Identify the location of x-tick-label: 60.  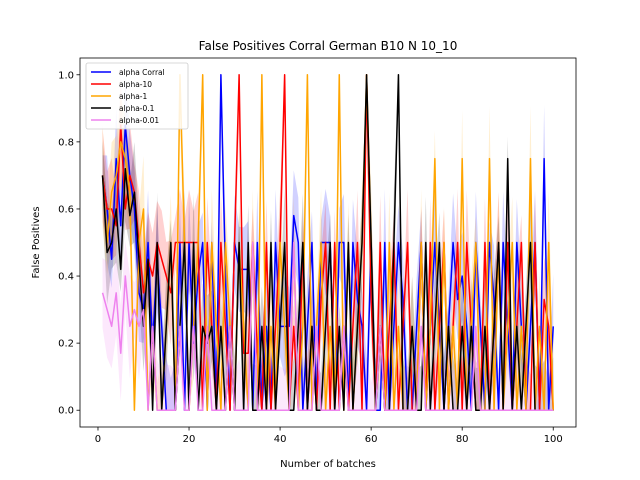
(371, 439).